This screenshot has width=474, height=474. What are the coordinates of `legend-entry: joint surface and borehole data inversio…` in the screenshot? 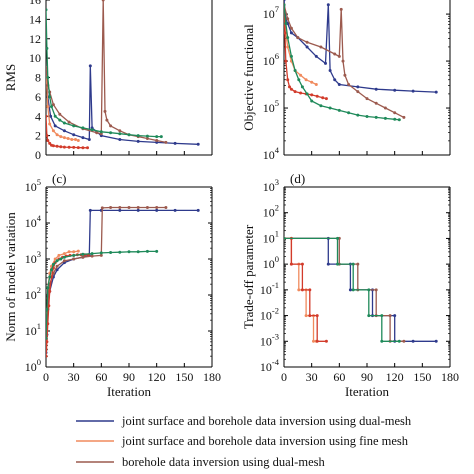 It's located at (242, 441).